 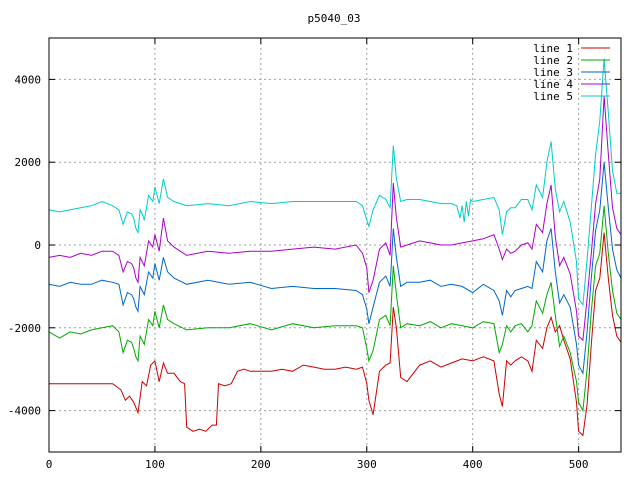 What do you see at coordinates (553, 72) in the screenshot?
I see `legend-label-3: line 3` at bounding box center [553, 72].